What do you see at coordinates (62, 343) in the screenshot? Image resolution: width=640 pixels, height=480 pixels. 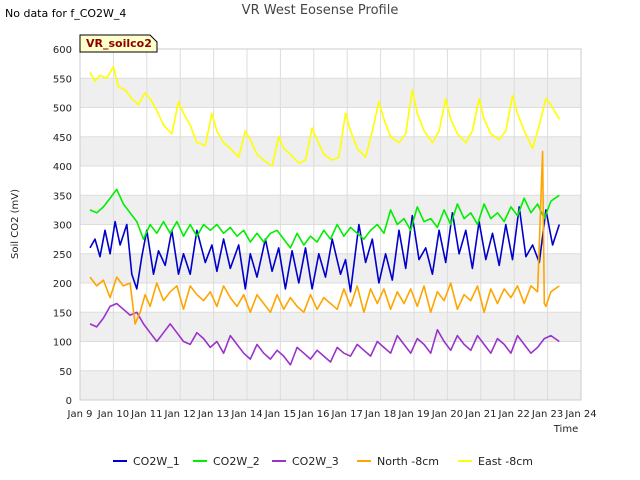 I see `y-tick-label: 100` at bounding box center [62, 343].